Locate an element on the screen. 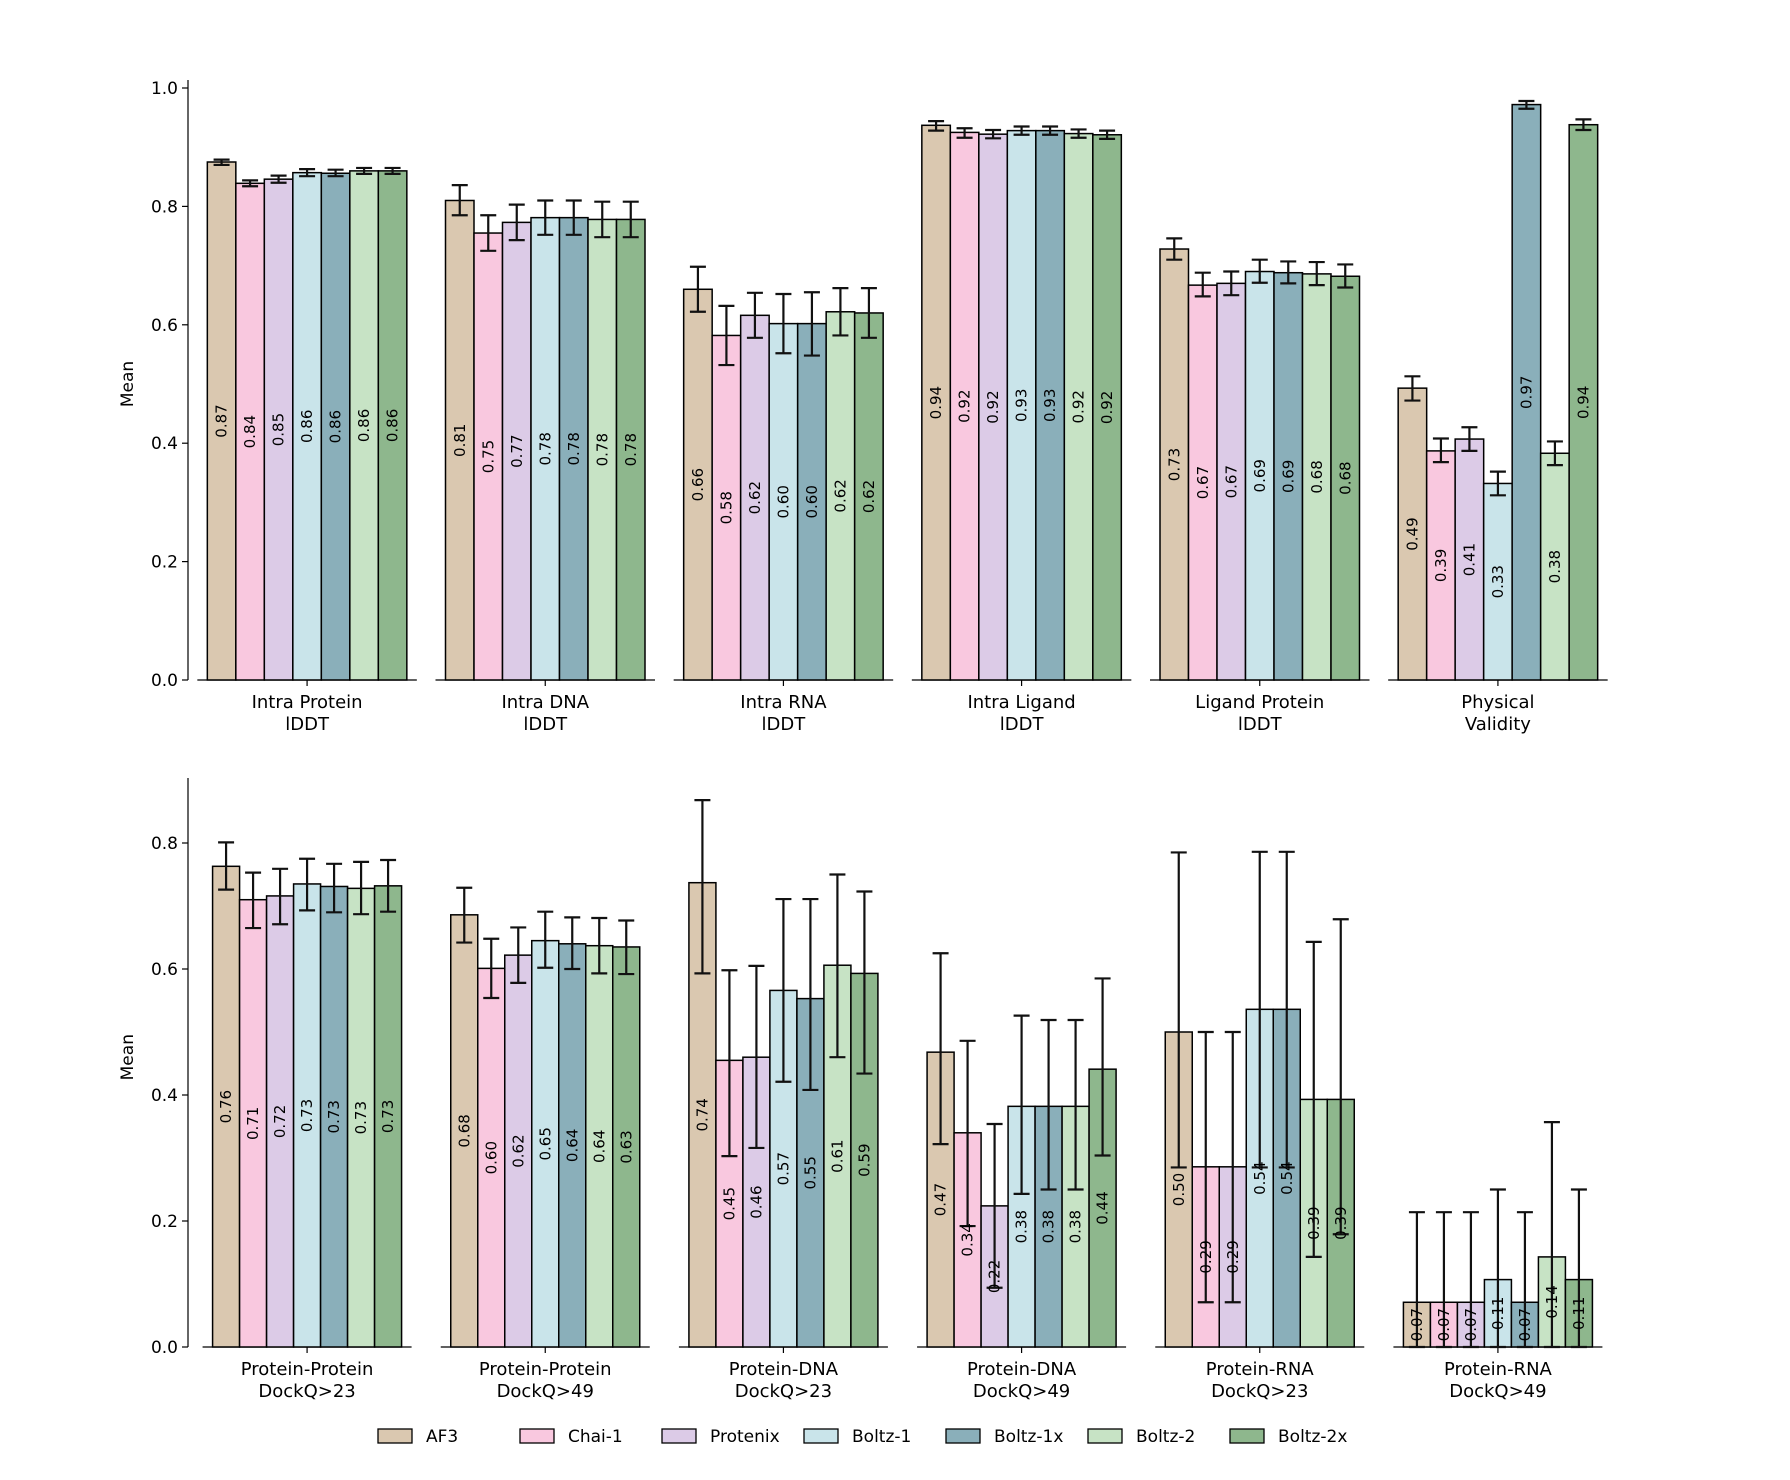 The image size is (1790, 1480). category-label: Intra Ligand is located at coordinates (1021, 702).